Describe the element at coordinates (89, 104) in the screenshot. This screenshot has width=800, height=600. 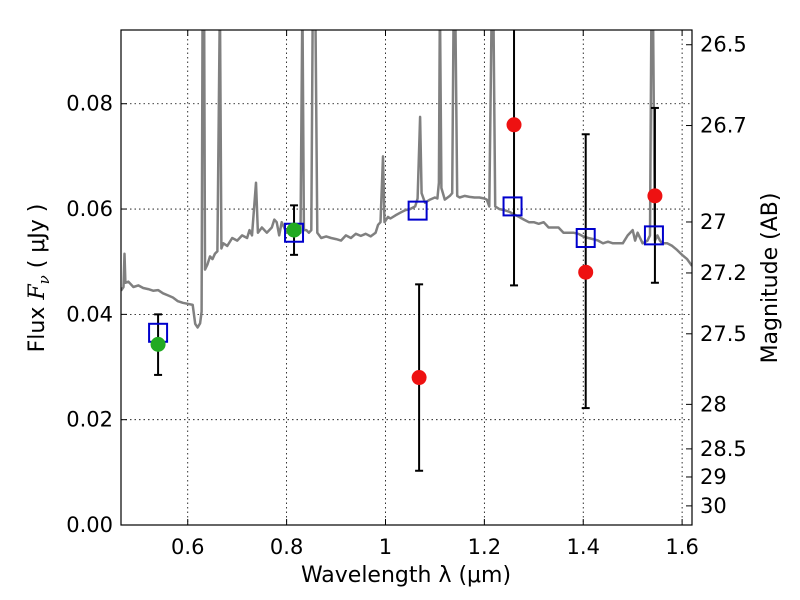
I see `y-tick-label: 0.08` at that location.